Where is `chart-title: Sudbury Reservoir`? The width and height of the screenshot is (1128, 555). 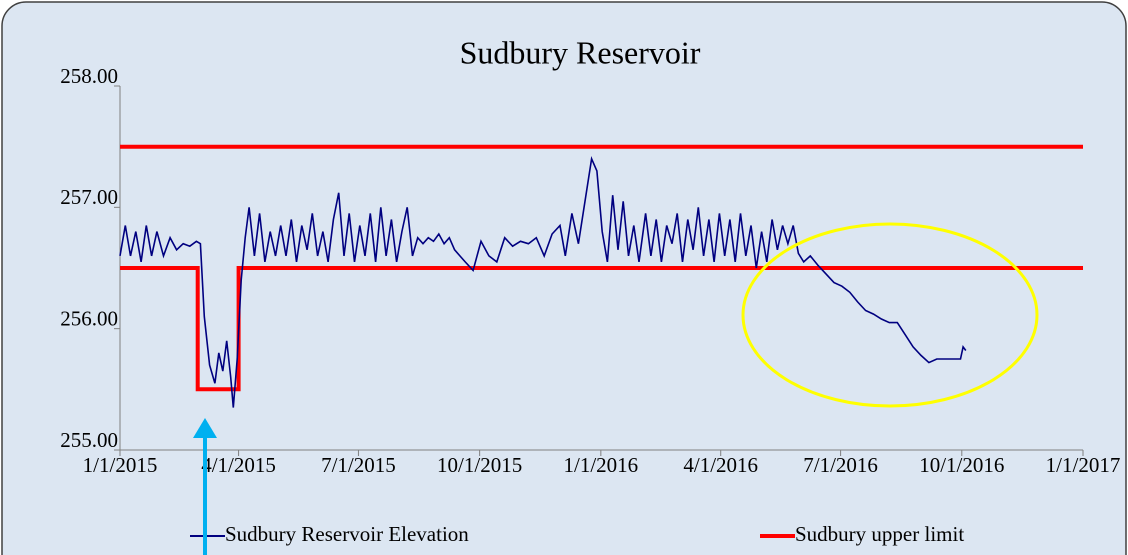 chart-title: Sudbury Reservoir is located at coordinates (580, 52).